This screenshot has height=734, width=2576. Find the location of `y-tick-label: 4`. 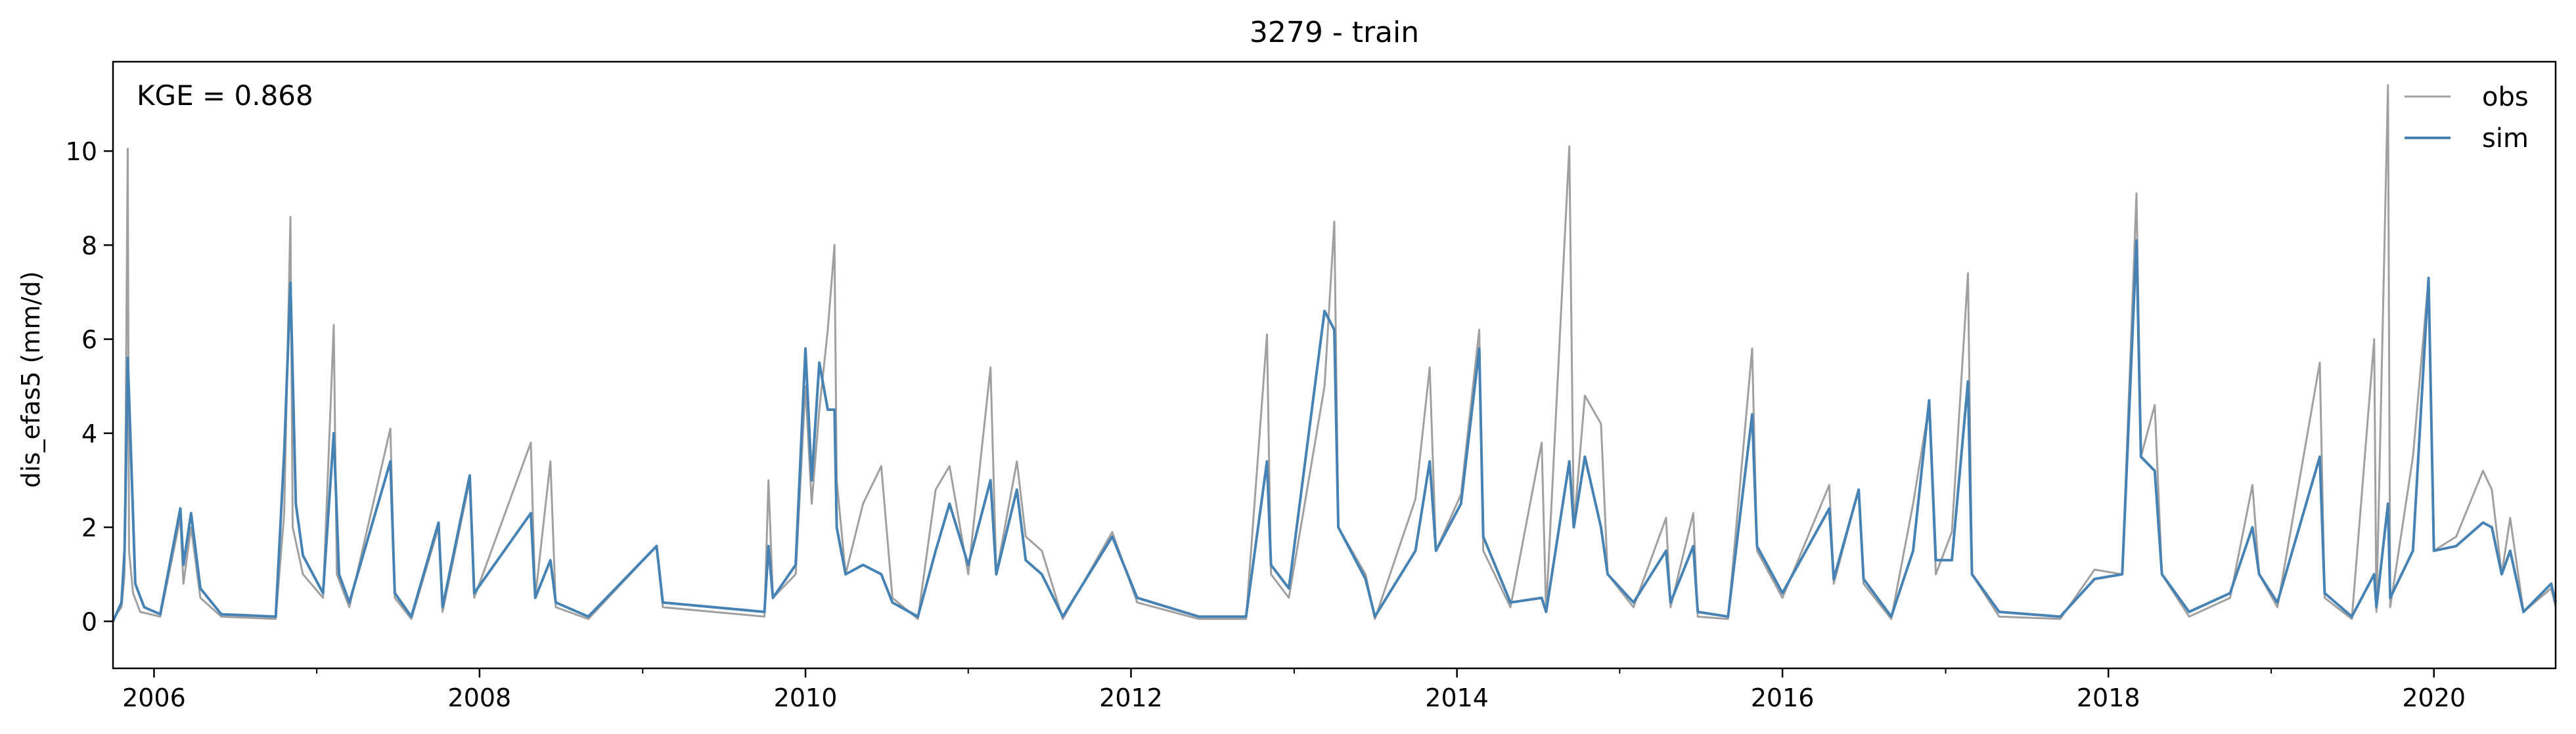

y-tick-label: 4 is located at coordinates (89, 434).